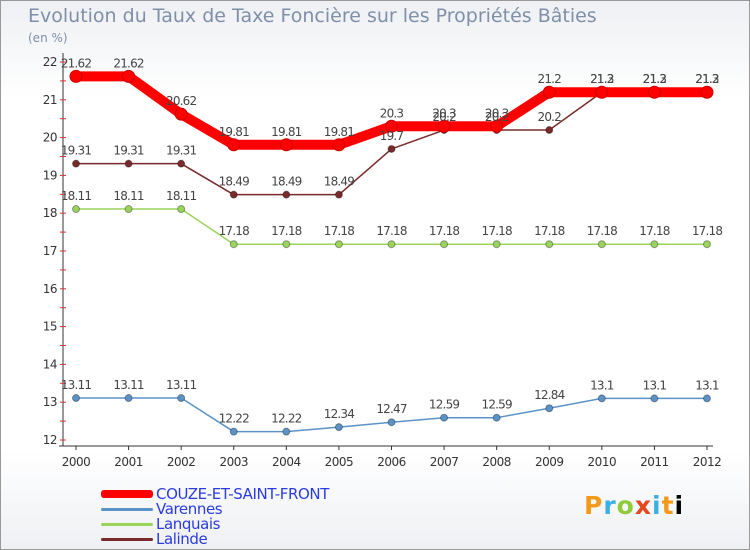 The width and height of the screenshot is (750, 550). I want to click on x-tick-label: 2012, so click(707, 462).